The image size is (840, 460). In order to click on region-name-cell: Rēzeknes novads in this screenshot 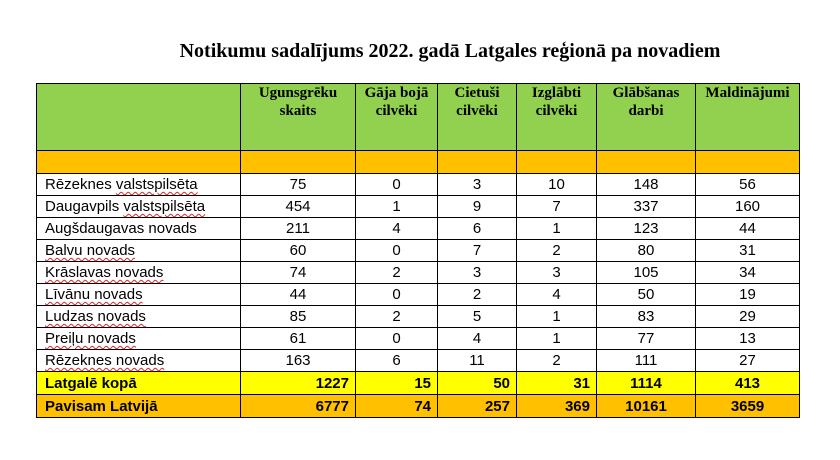, I will do `click(138, 360)`.